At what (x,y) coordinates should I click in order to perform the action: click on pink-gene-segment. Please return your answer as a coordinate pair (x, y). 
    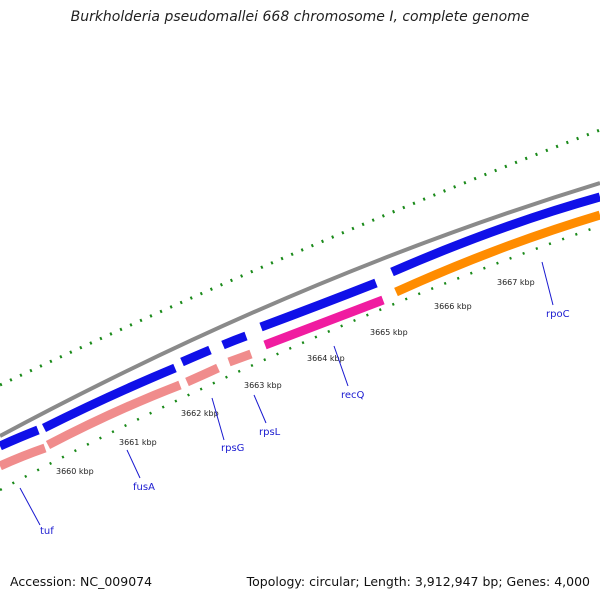
    Looking at the image, I should click on (324, 322).